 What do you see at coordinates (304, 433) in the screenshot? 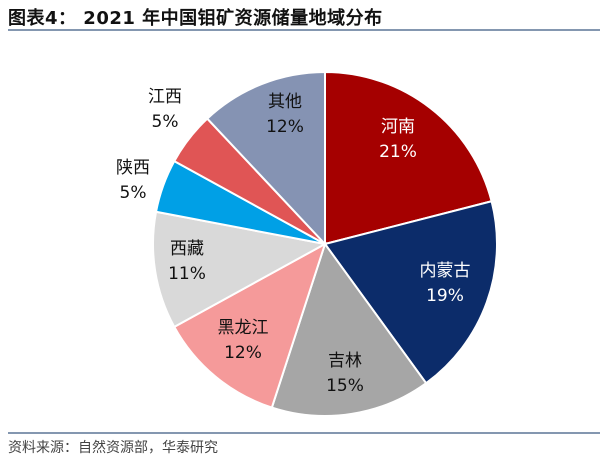
I see `source-divider` at bounding box center [304, 433].